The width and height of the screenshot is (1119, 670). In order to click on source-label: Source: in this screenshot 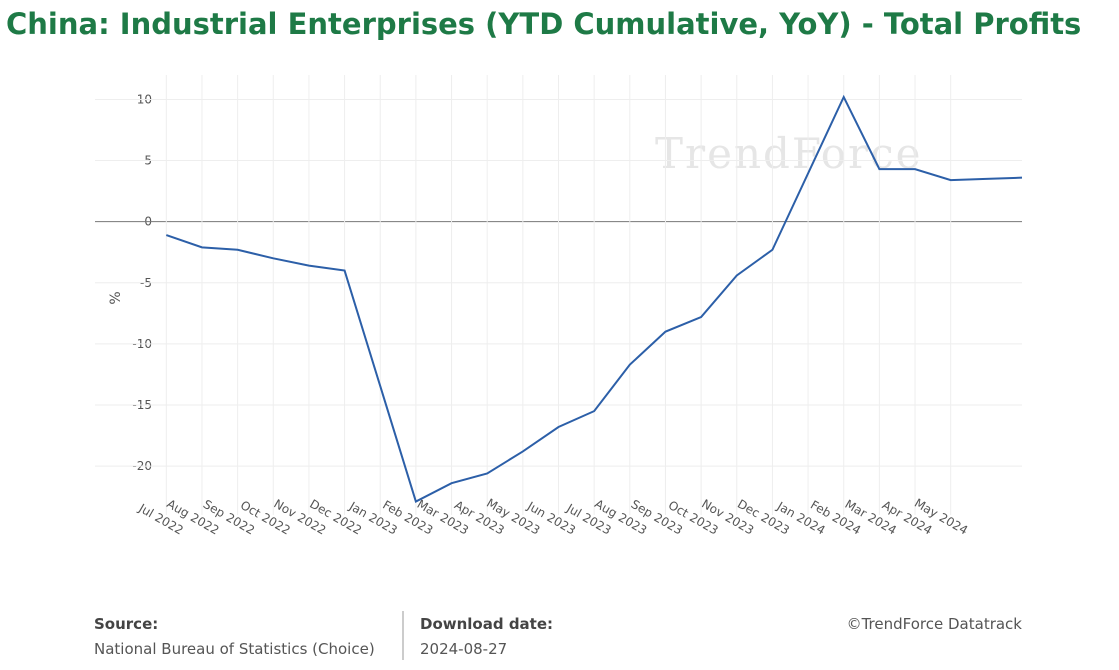, I will do `click(126, 624)`.